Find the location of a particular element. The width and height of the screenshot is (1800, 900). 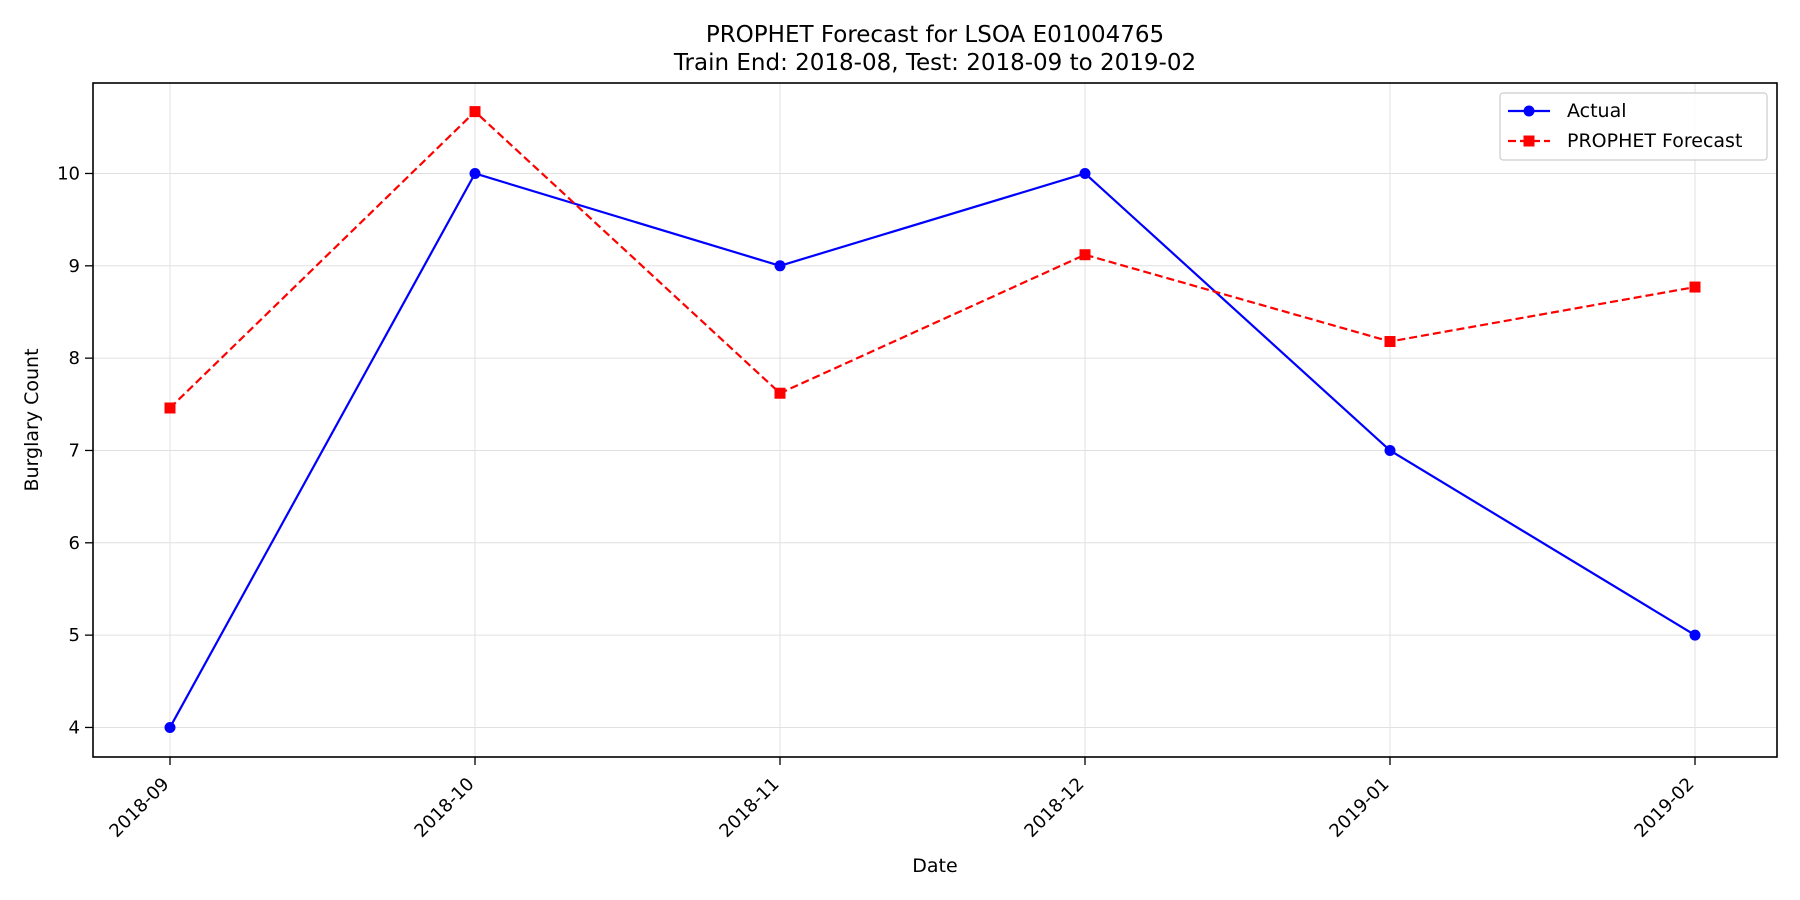

legend-box is located at coordinates (1633, 126).